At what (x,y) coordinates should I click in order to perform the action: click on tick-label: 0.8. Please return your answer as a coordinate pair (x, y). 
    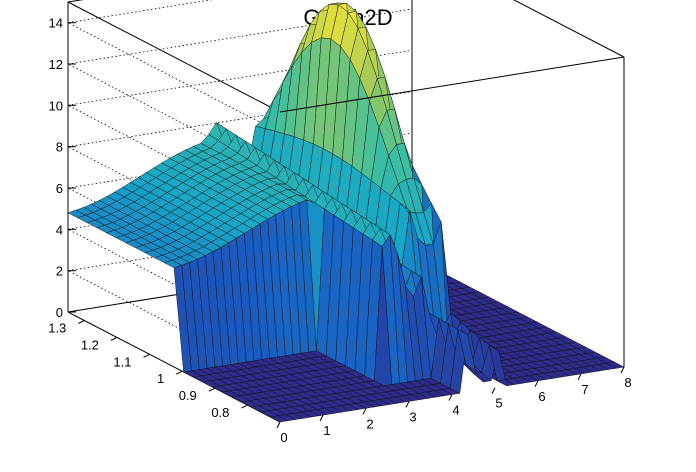
    Looking at the image, I should click on (220, 412).